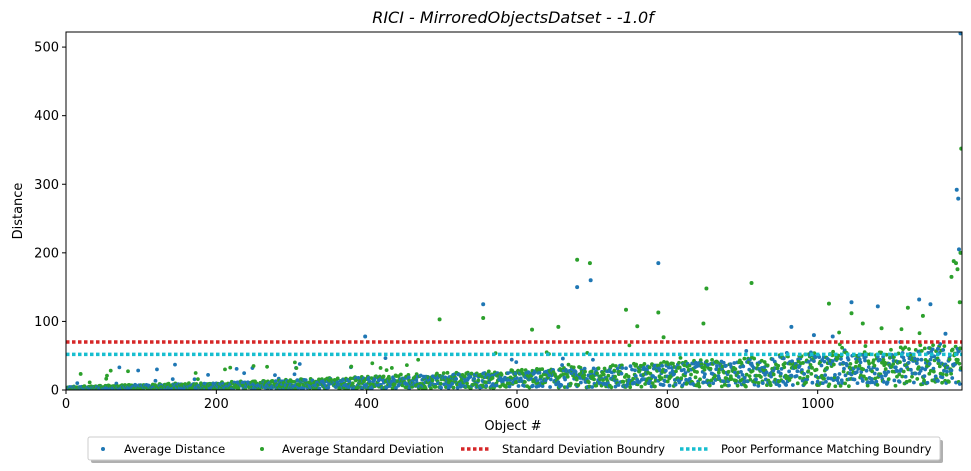  I want to click on x-tick-label: 1000, so click(817, 404).